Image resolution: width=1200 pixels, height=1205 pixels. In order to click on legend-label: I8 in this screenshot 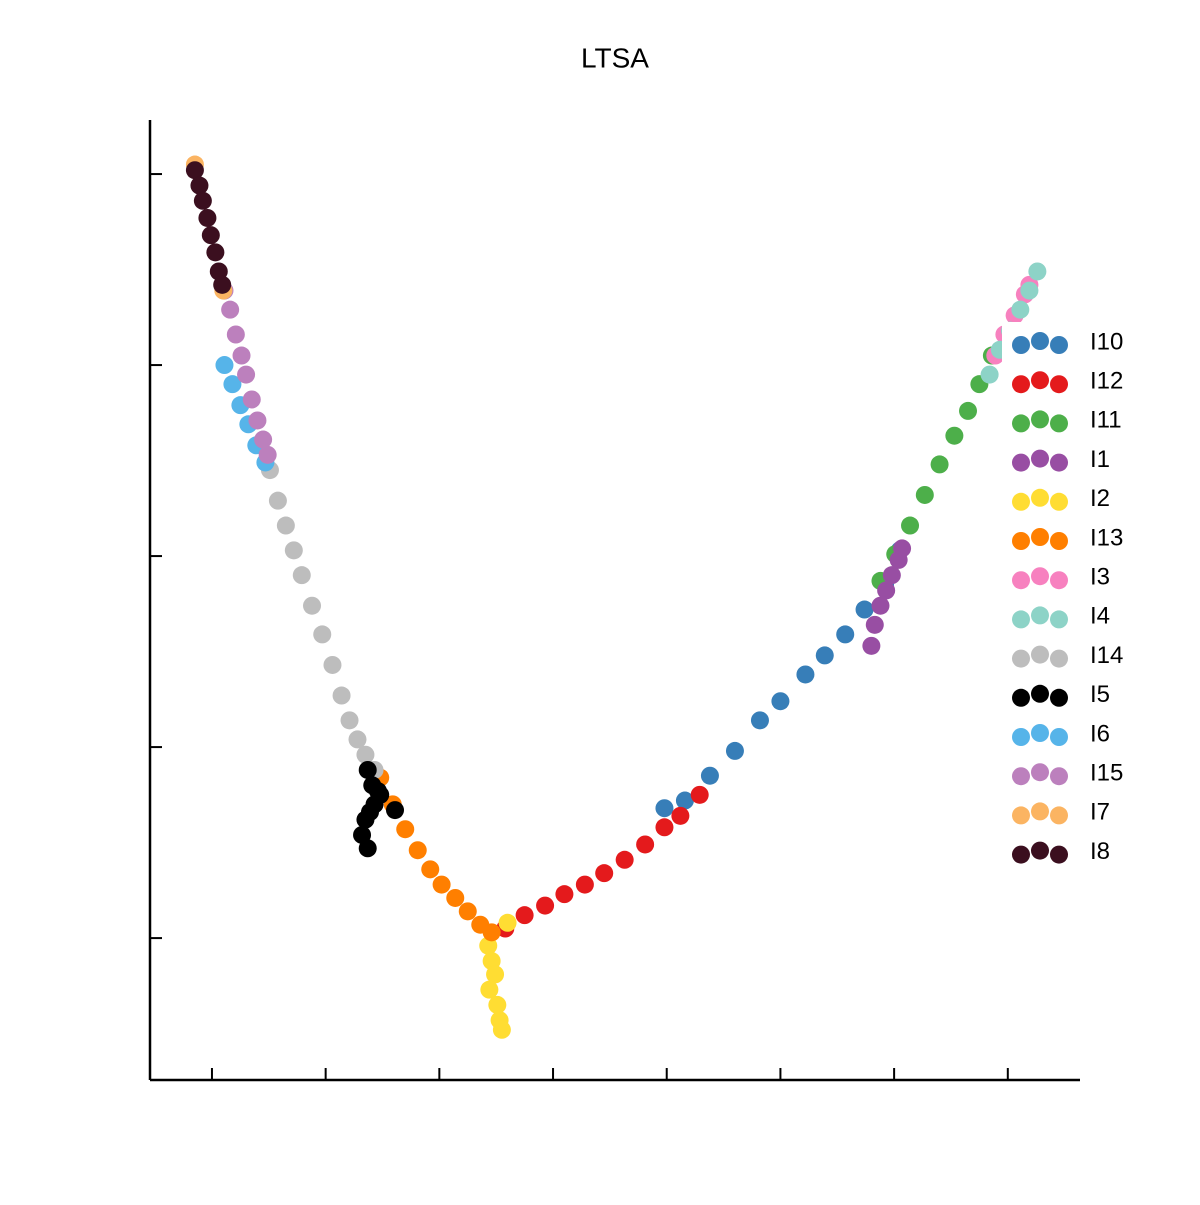, I will do `click(1100, 851)`.